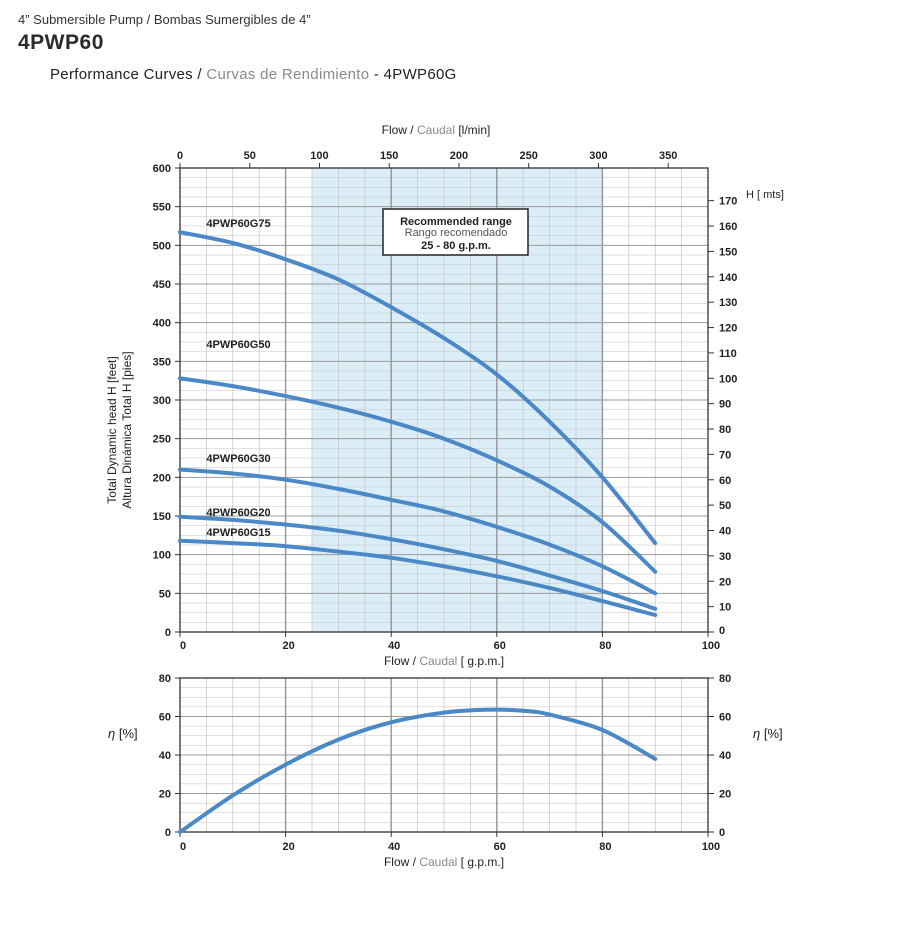  What do you see at coordinates (168, 633) in the screenshot?
I see `y-left-tick-label: 0` at bounding box center [168, 633].